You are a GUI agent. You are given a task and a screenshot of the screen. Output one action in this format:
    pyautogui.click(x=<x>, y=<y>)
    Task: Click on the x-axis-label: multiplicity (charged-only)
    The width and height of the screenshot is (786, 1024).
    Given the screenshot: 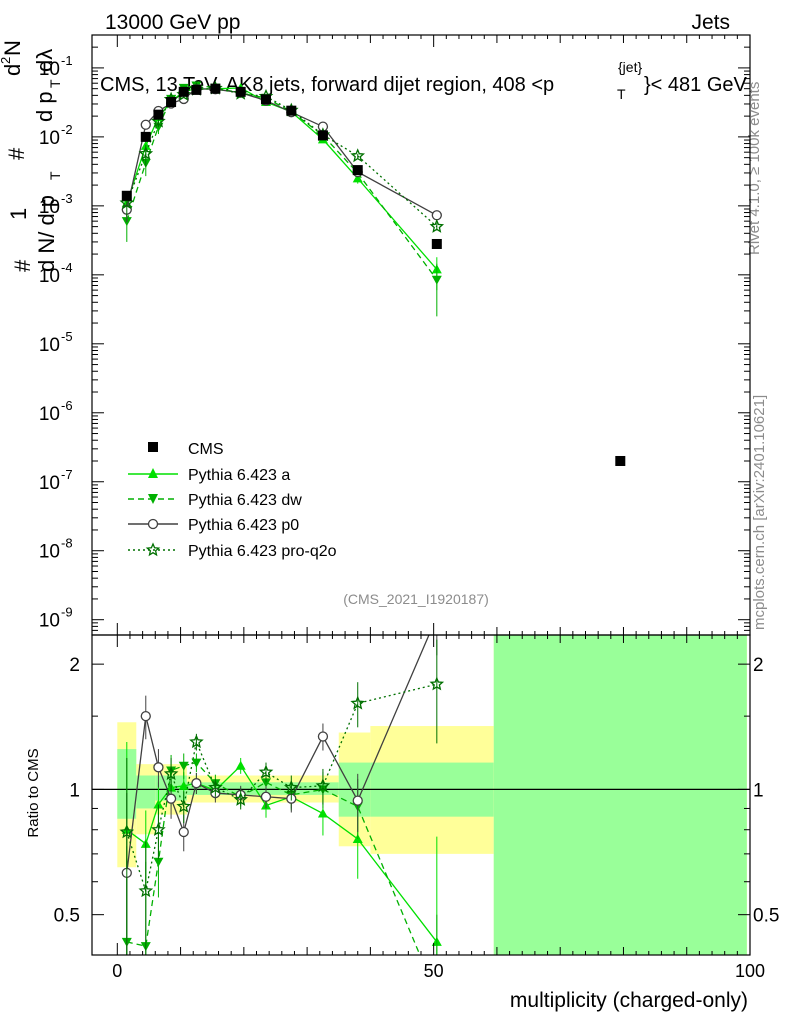 What is the action you would take?
    pyautogui.click(x=629, y=1000)
    